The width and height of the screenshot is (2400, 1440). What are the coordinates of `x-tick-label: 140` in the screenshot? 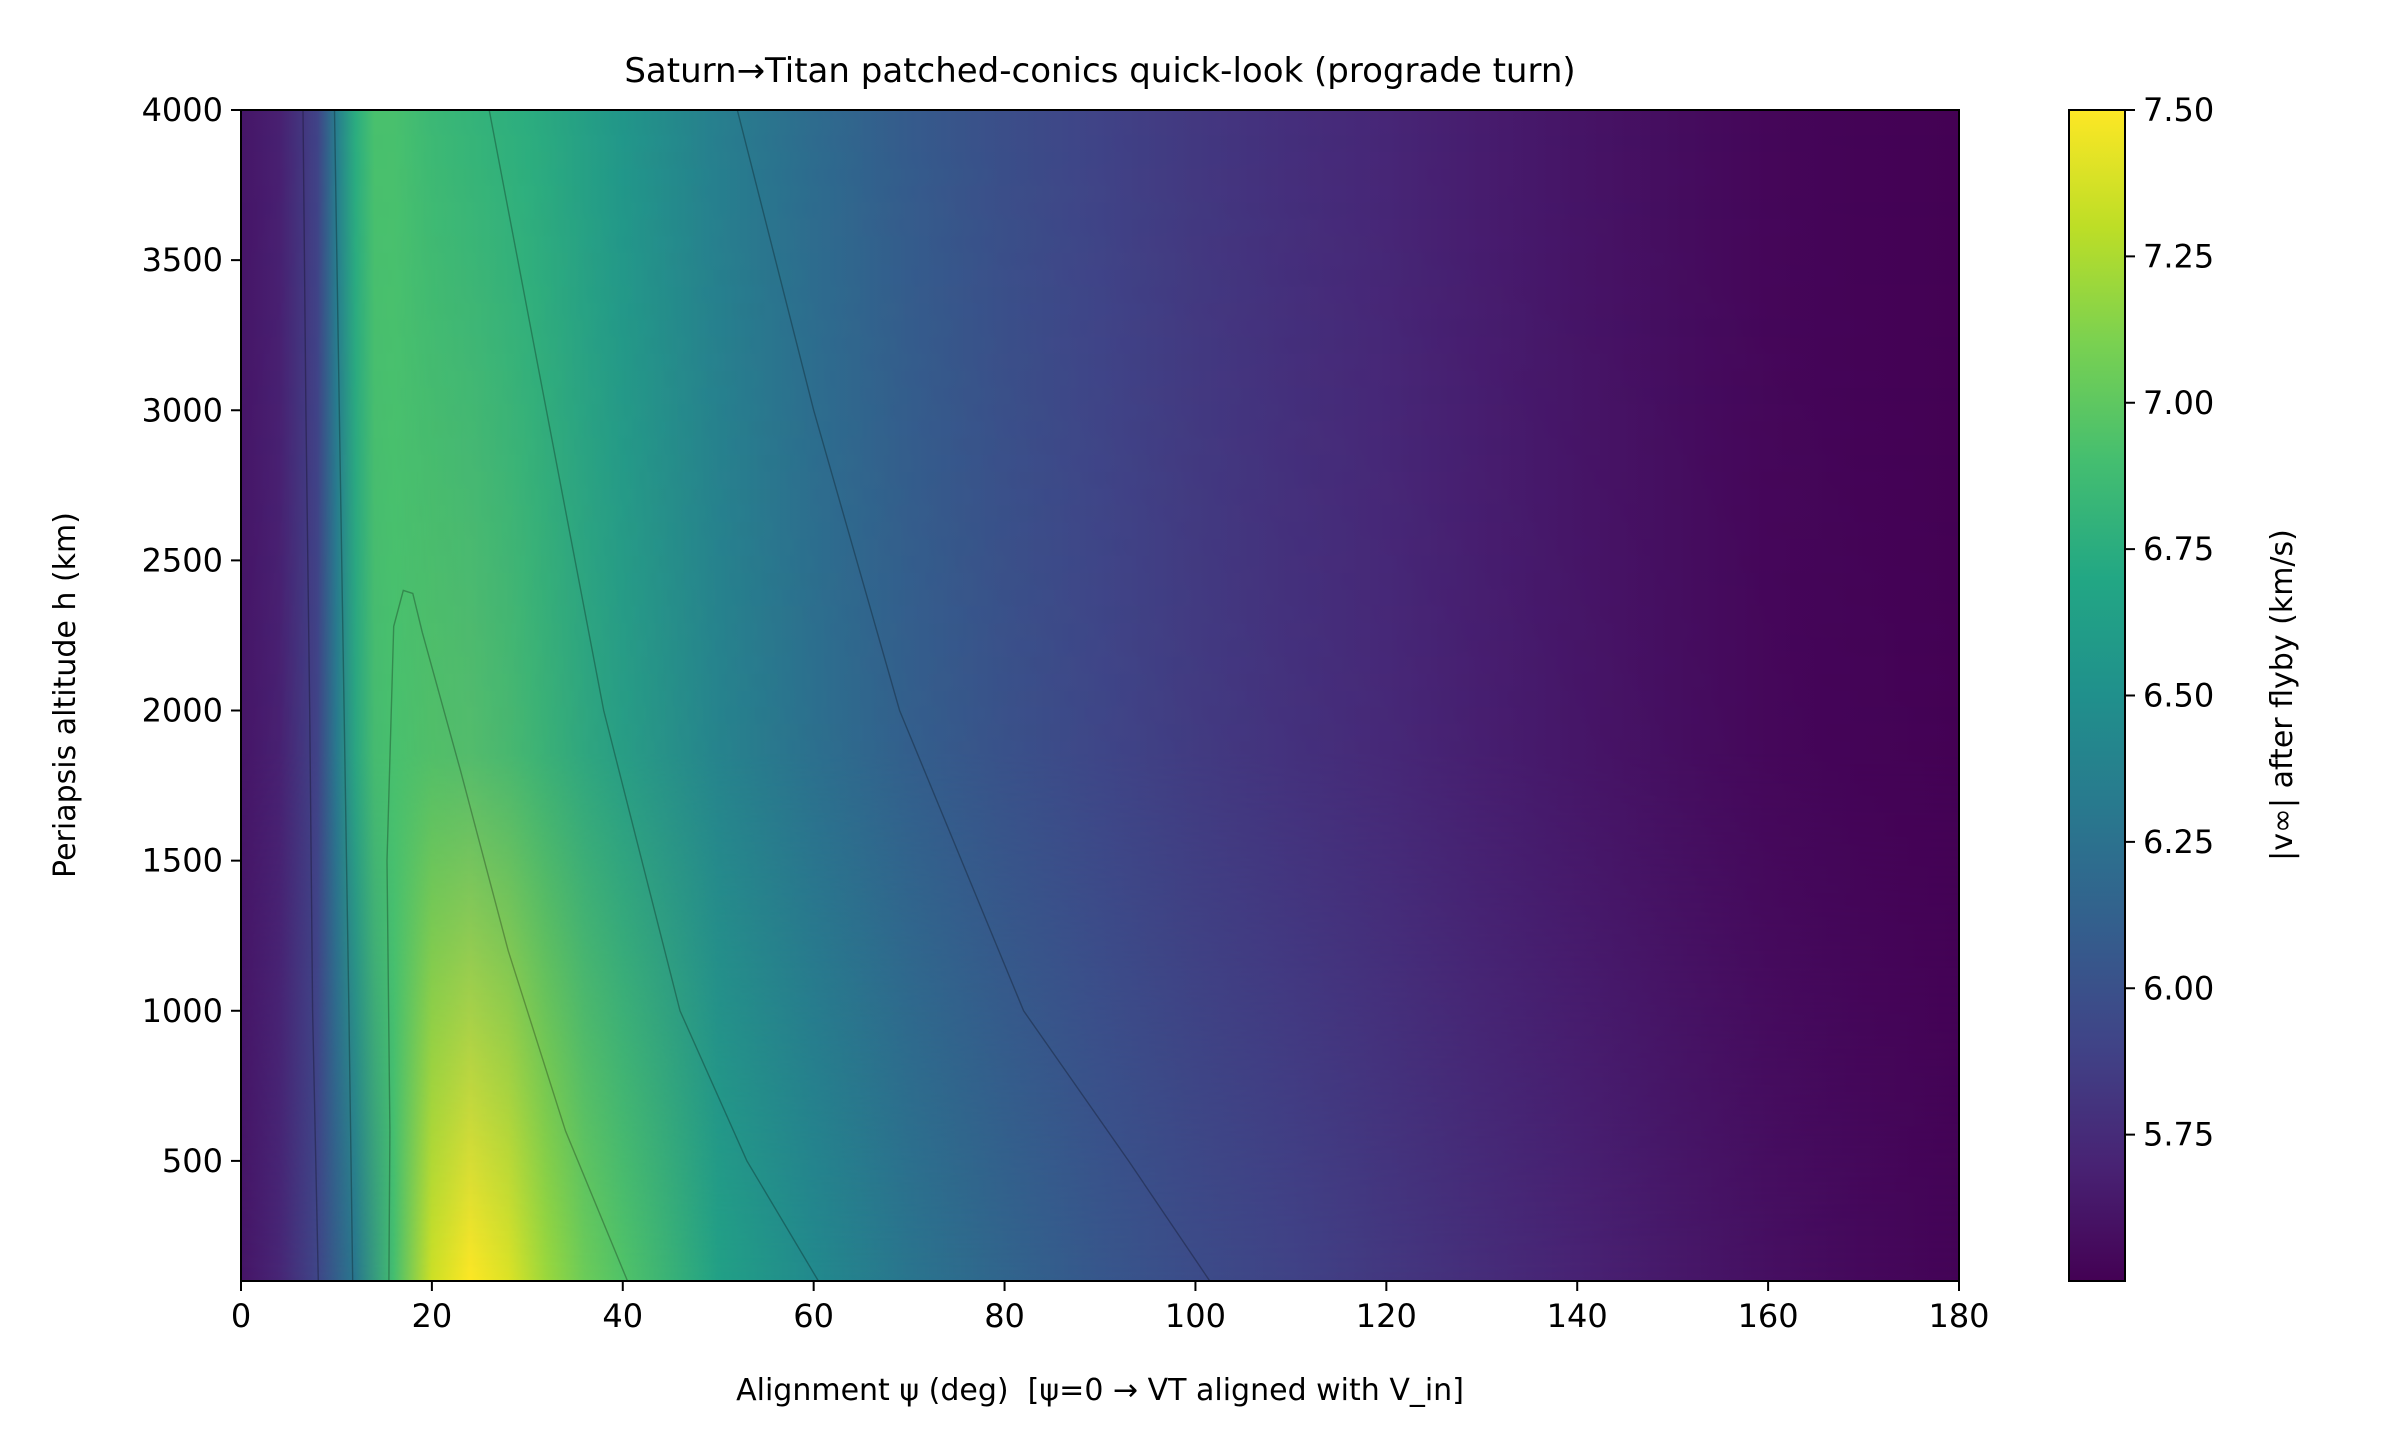 It's located at (1577, 1316).